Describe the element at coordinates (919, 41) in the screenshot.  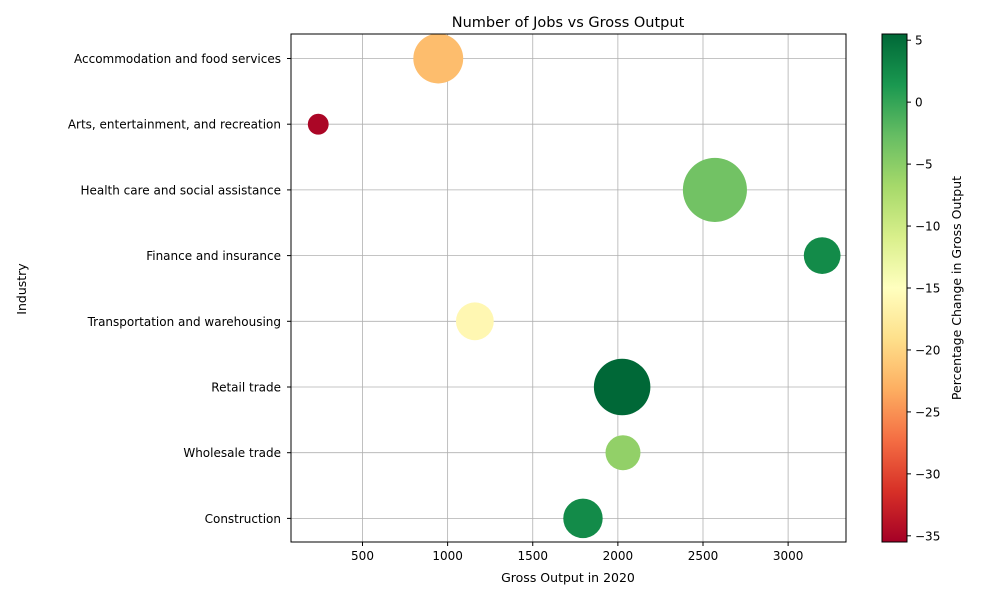
I see `colorbar-tick-label: 5` at that location.